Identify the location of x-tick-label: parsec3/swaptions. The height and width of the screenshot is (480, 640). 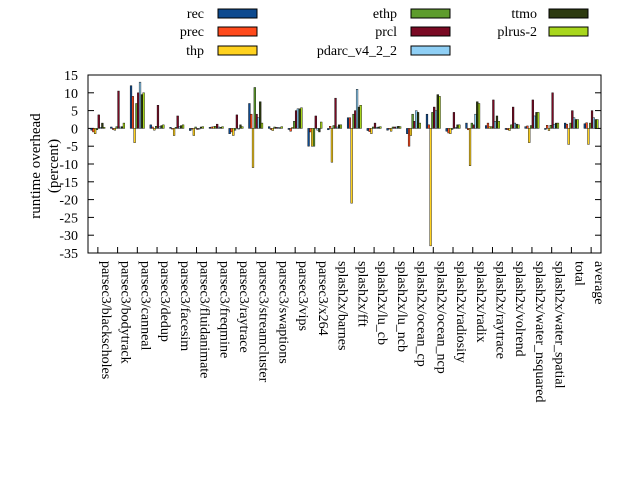
(282, 312).